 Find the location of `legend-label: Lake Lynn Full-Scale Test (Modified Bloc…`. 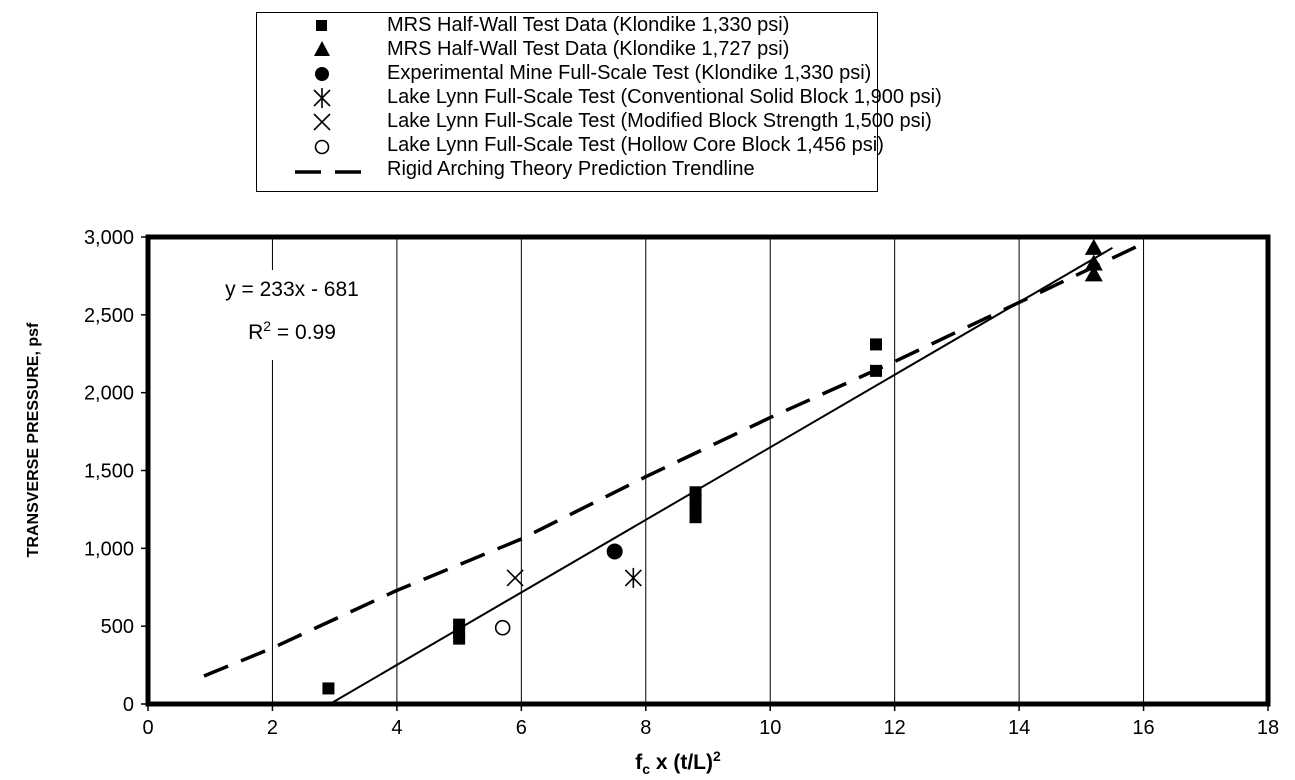

legend-label: Lake Lynn Full-Scale Test (Modified Bloc… is located at coordinates (659, 121).